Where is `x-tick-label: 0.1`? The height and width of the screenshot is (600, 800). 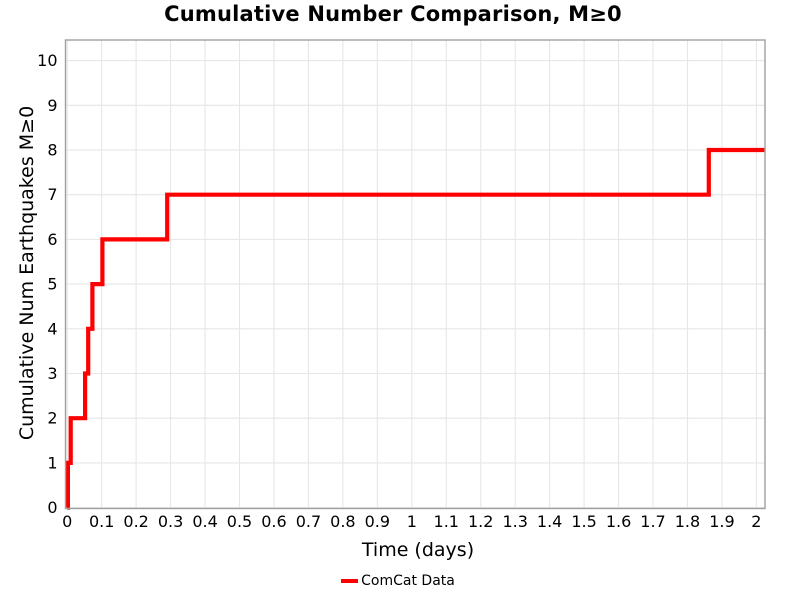
x-tick-label: 0.1 is located at coordinates (101, 521).